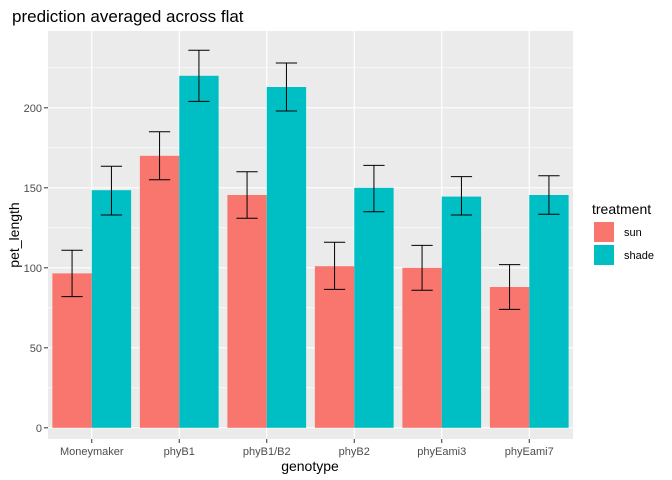 This screenshot has width=672, height=480. I want to click on y-tick-label: 0, so click(39, 429).